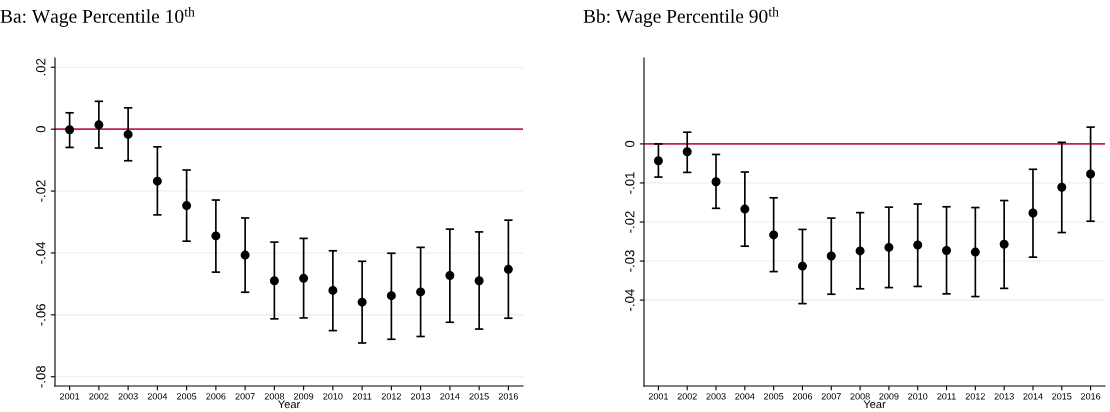 This screenshot has width=1110, height=412. Describe the element at coordinates (41, 315) in the screenshot. I see `y-tick-label: -.06` at that location.